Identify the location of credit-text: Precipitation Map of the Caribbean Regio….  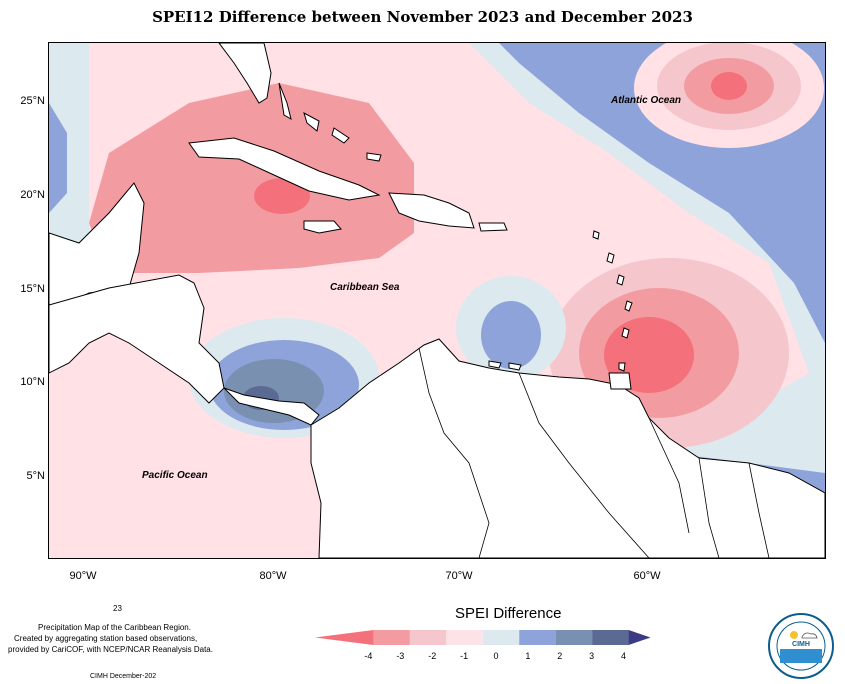
(110, 638).